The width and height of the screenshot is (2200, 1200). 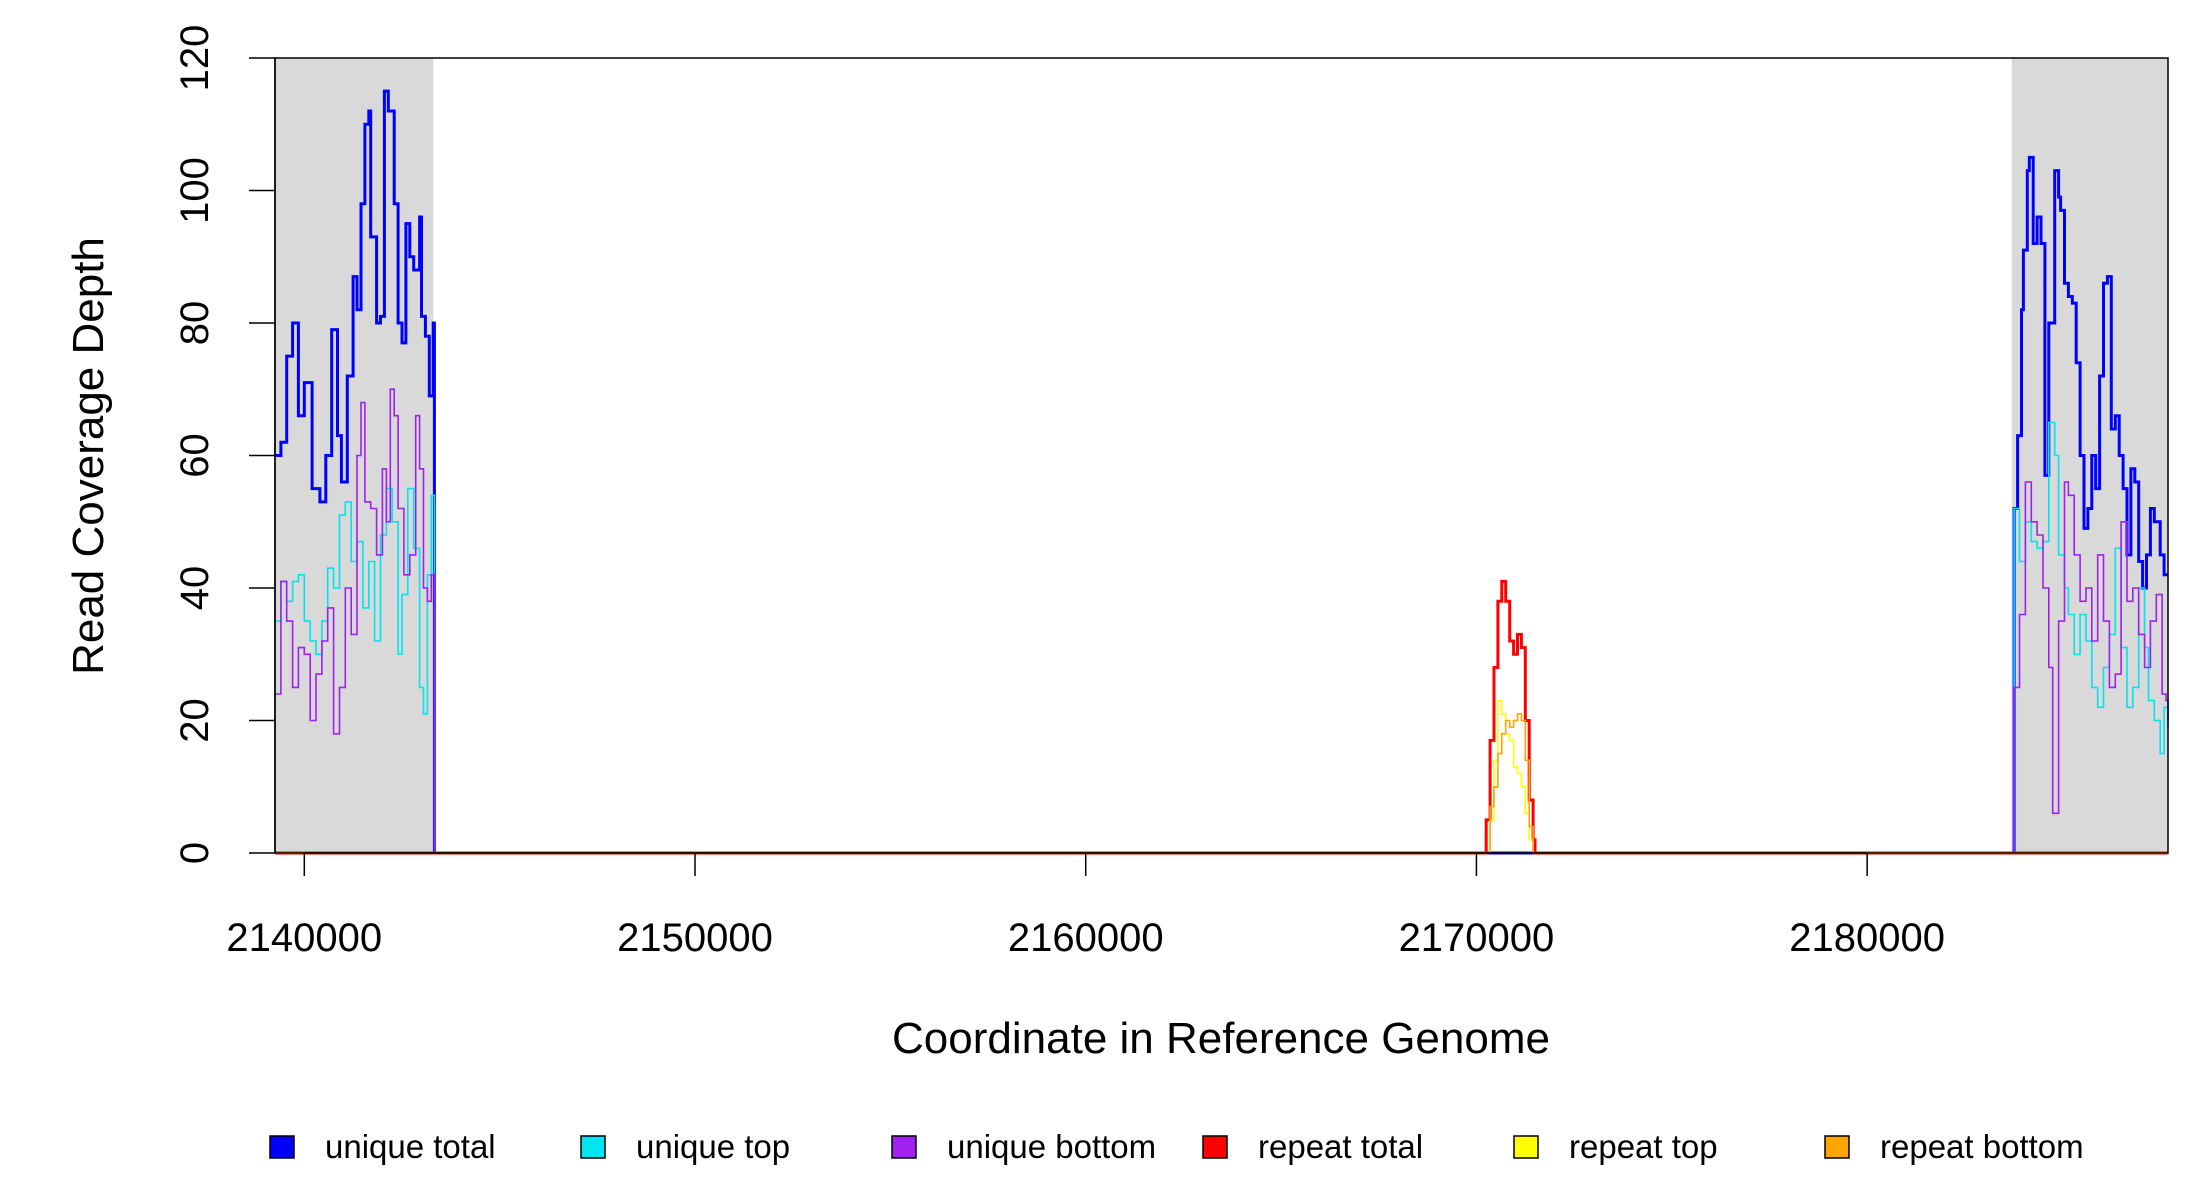 I want to click on legend-item-unique-bottom: unique bottom, so click(x=1023, y=1146).